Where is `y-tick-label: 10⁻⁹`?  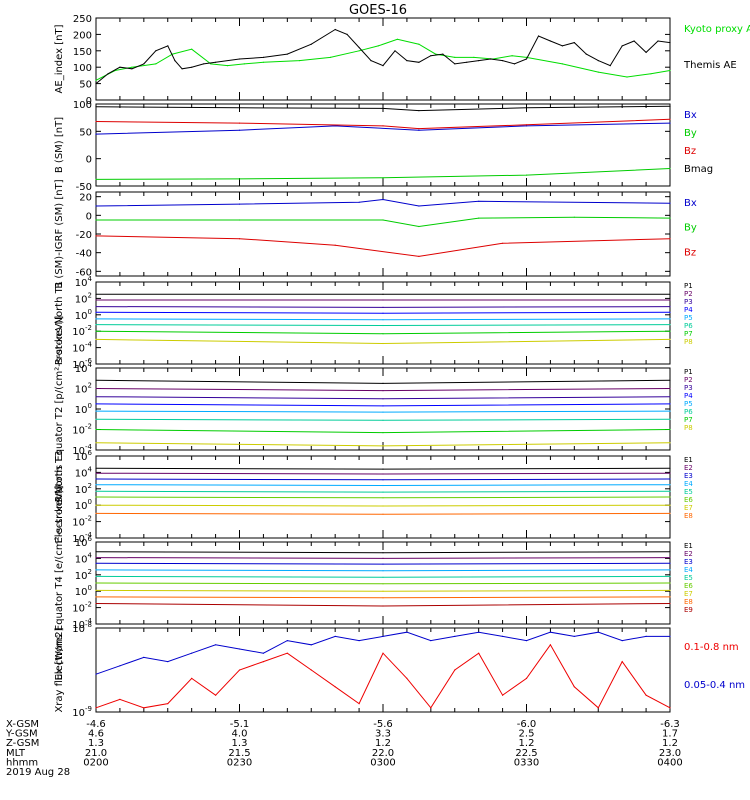 y-tick-label: 10⁻⁹ is located at coordinates (82, 712).